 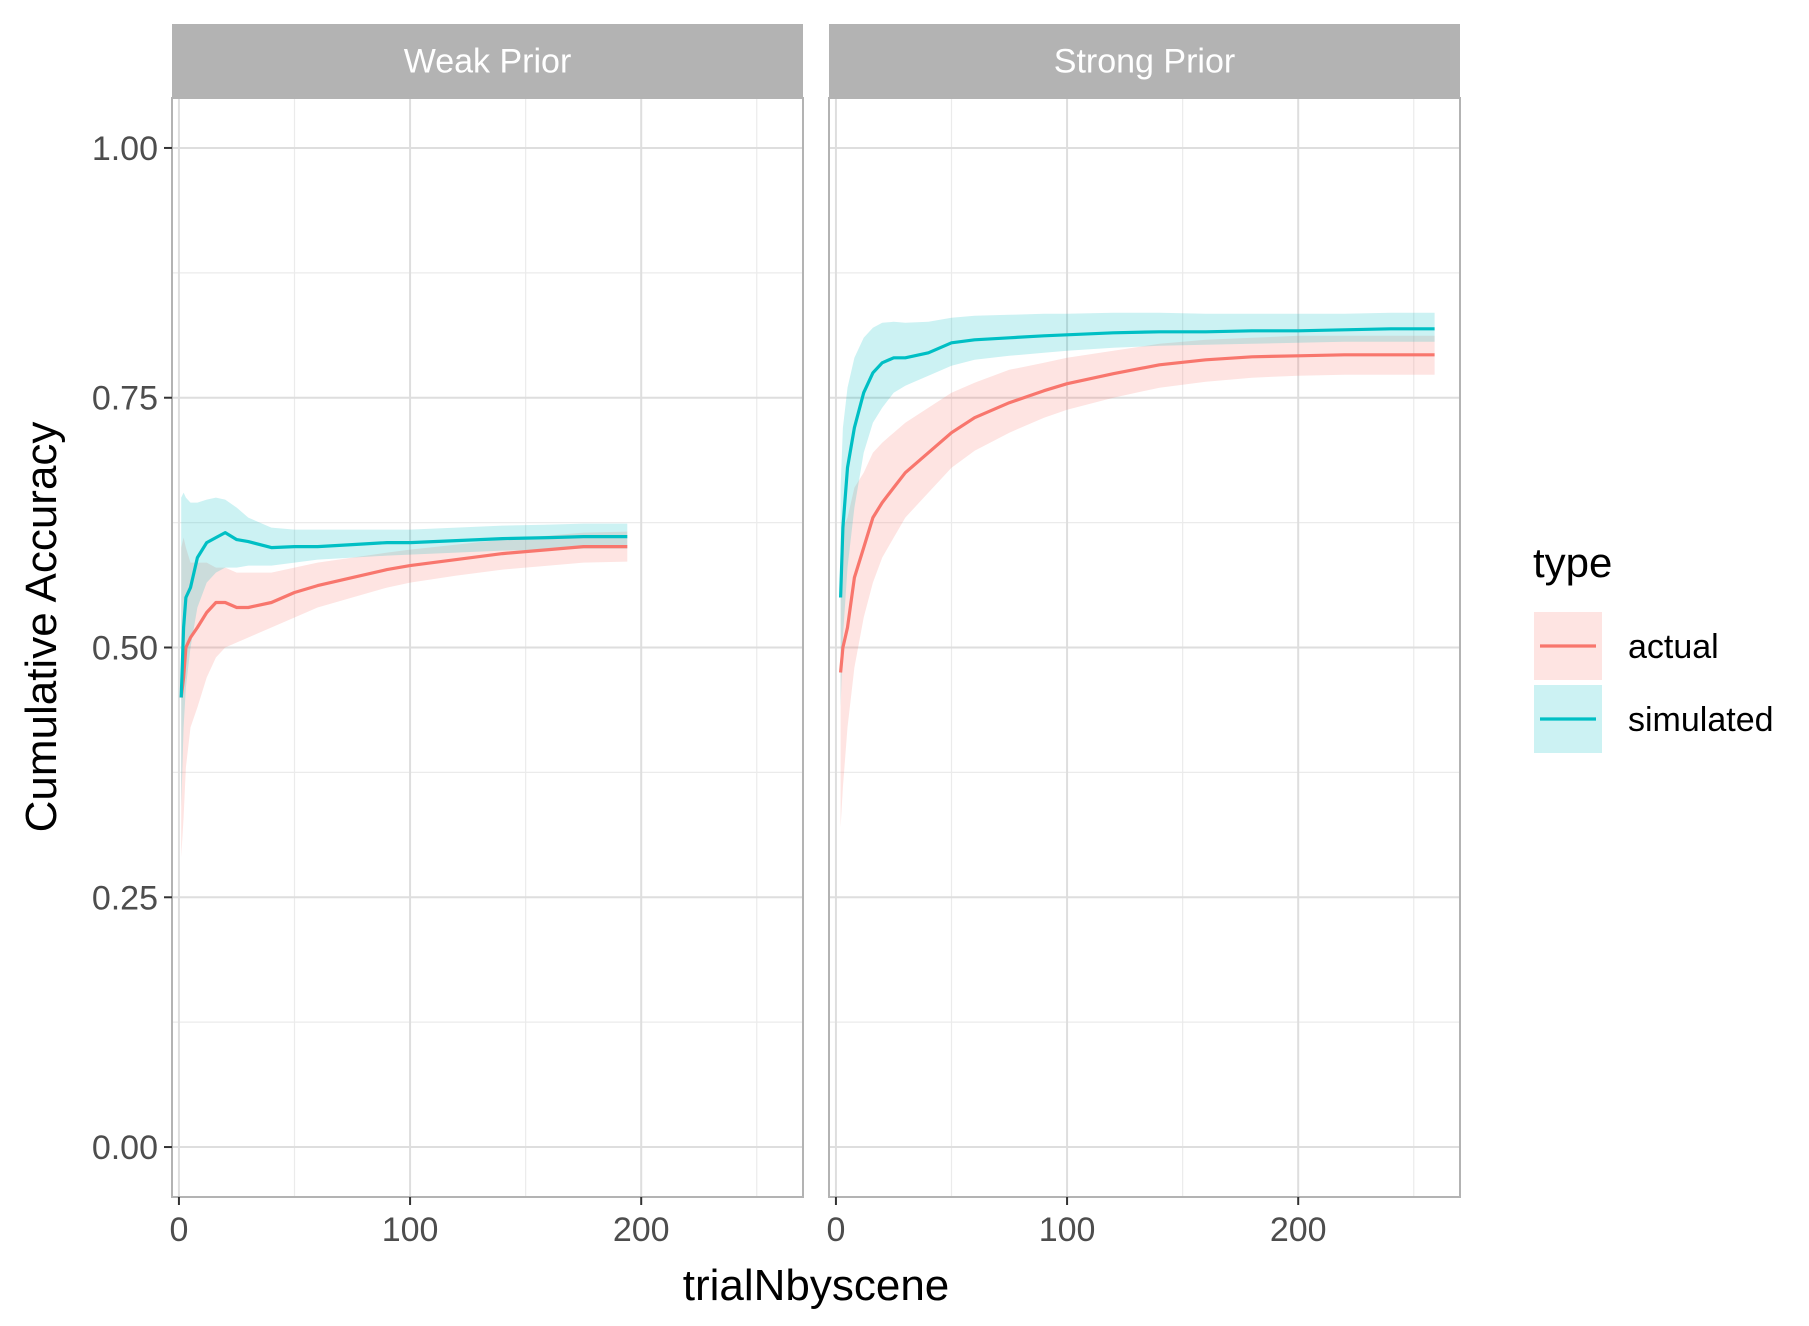 I want to click on y-tick-label: 0.00, so click(x=125, y=1148).